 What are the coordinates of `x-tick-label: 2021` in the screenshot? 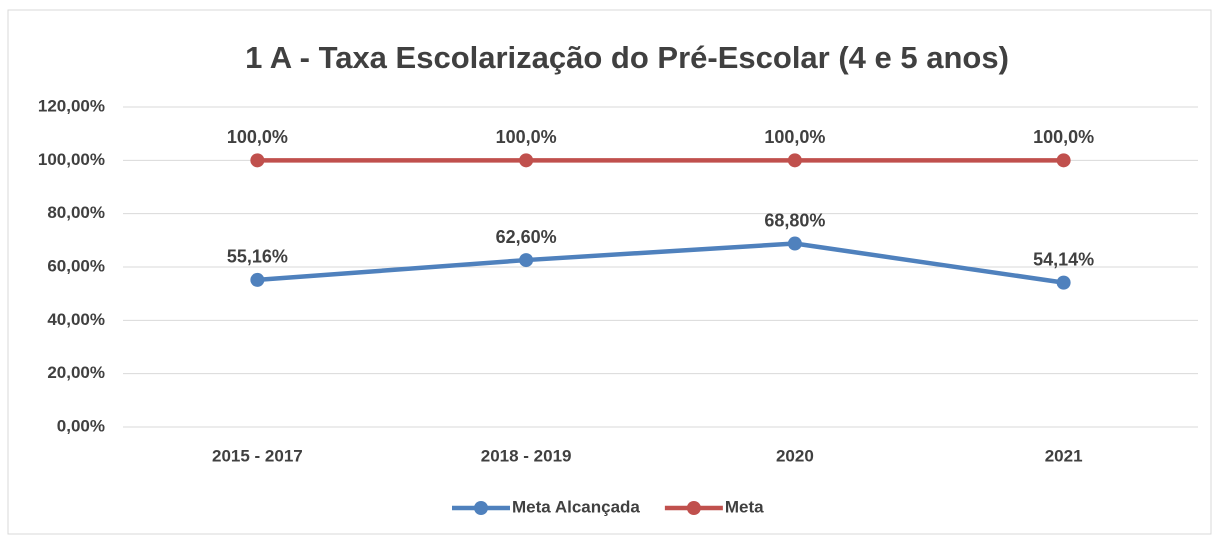 It's located at (1064, 455).